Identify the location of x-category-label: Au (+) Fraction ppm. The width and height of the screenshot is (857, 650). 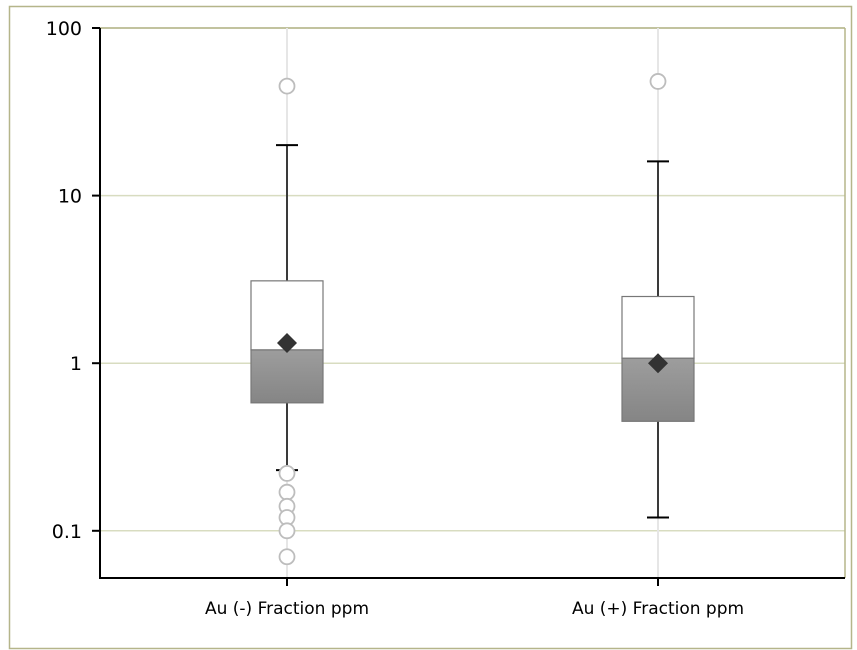
(658, 609).